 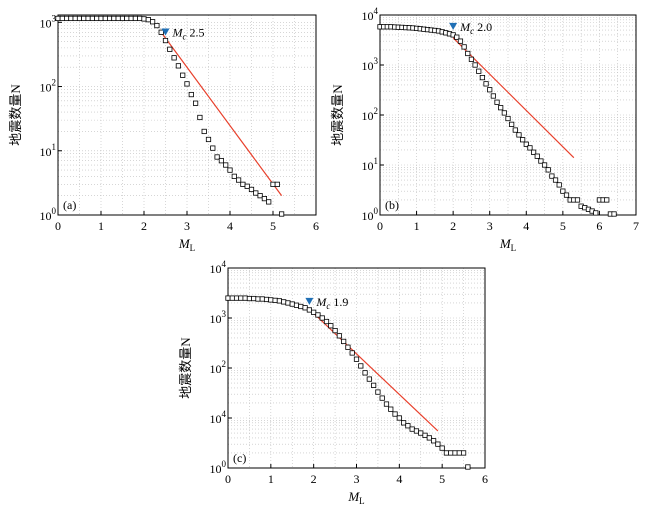 I want to click on y-tick-label: 10³, so click(x=370, y=64).